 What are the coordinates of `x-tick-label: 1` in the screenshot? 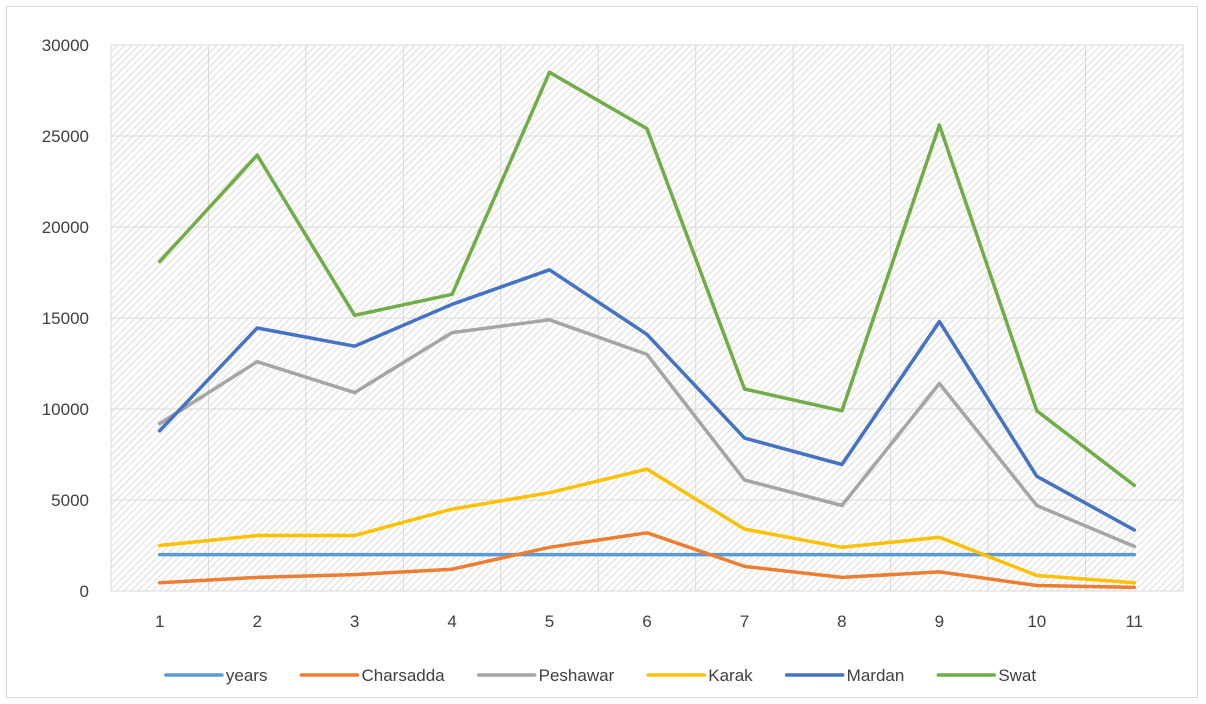 It's located at (159, 621).